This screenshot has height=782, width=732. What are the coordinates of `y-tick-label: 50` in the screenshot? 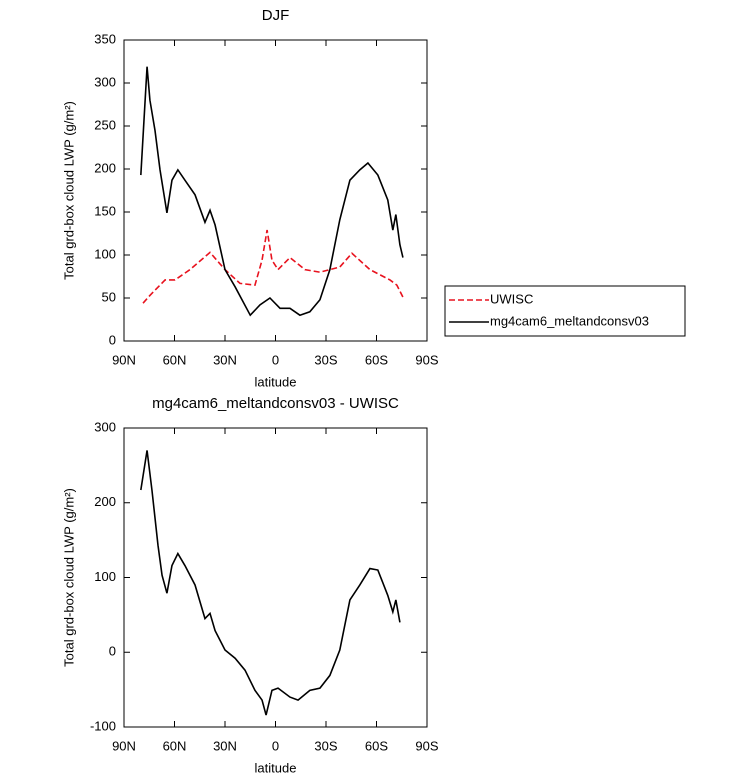 It's located at (109, 296).